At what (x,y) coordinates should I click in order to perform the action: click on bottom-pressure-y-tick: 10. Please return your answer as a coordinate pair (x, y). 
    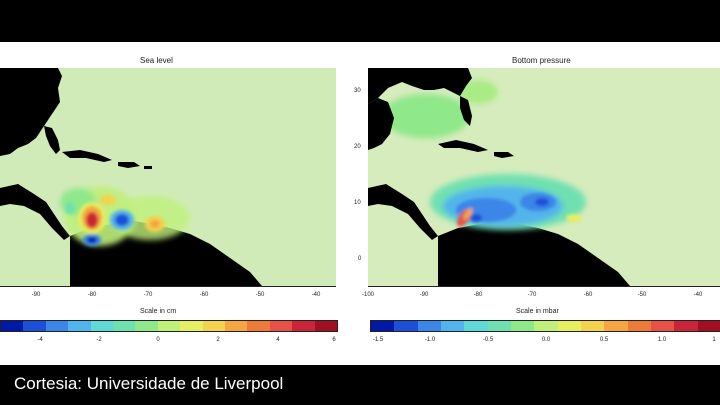
    Looking at the image, I should click on (357, 203).